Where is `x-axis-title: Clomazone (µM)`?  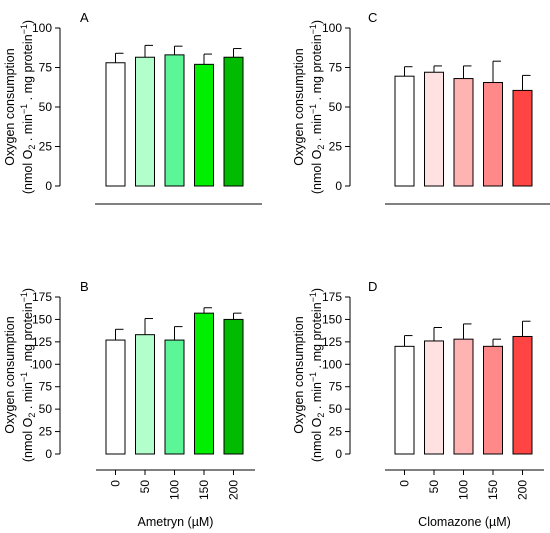
x-axis-title: Clomazone (µM) is located at coordinates (464, 522).